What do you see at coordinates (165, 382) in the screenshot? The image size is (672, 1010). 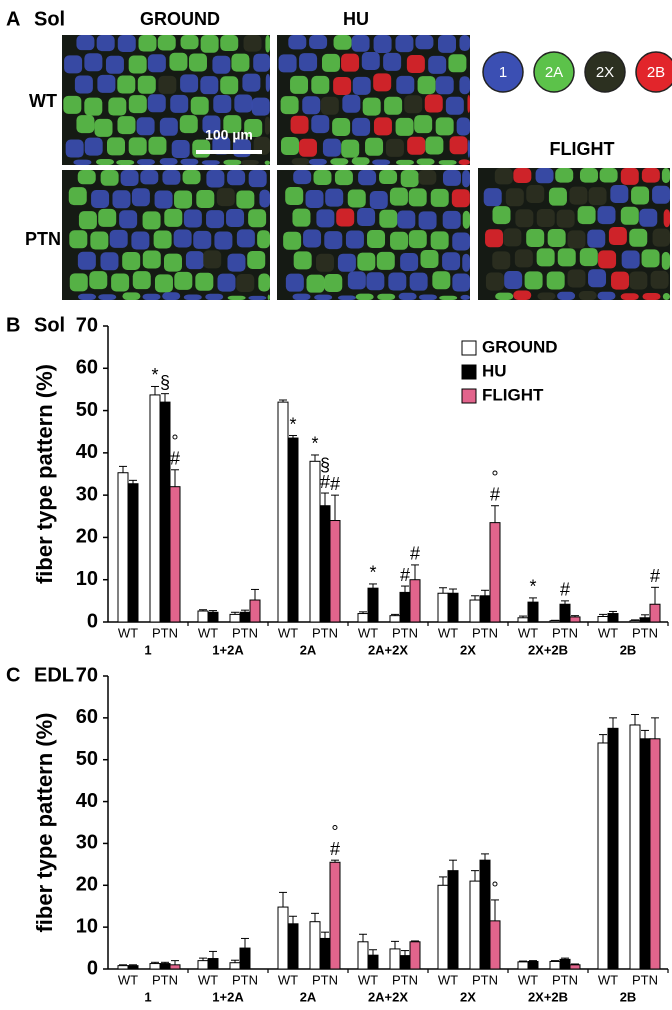 I see `significance-marker: §` at bounding box center [165, 382].